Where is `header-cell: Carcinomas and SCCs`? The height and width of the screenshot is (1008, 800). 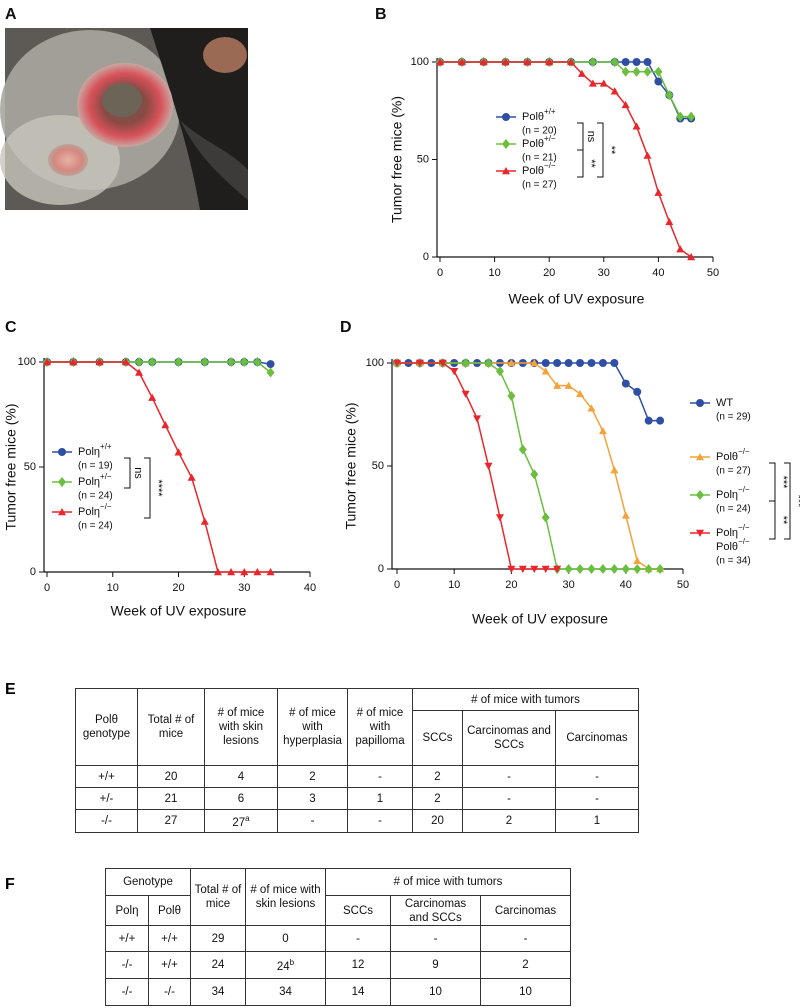 header-cell: Carcinomas and SCCs is located at coordinates (509, 738).